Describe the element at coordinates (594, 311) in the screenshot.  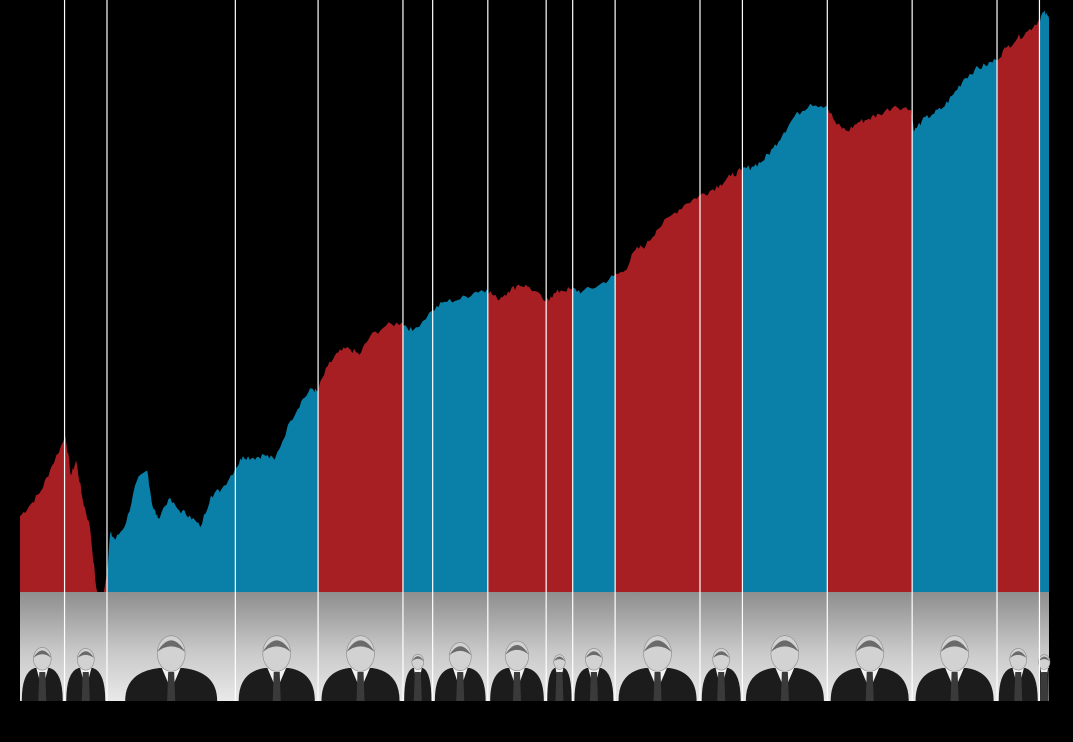
I see `band-carter` at that location.